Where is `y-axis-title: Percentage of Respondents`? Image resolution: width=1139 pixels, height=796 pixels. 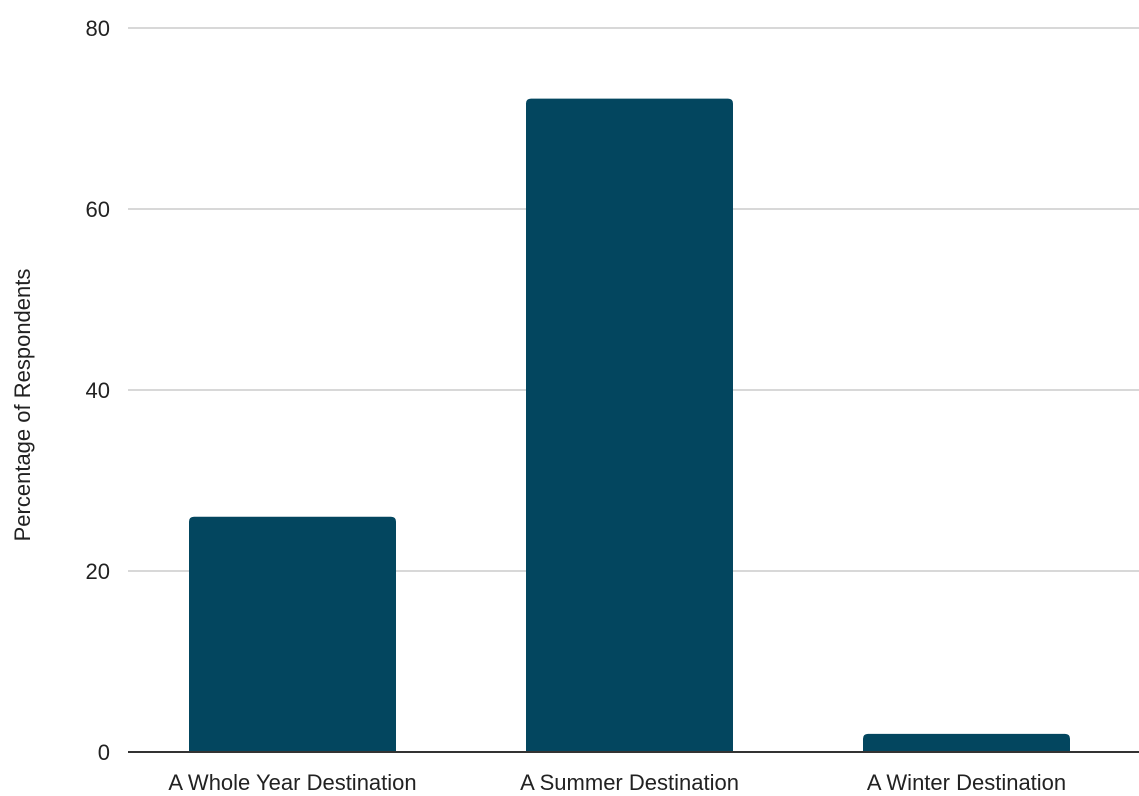 y-axis-title: Percentage of Respondents is located at coordinates (22, 405).